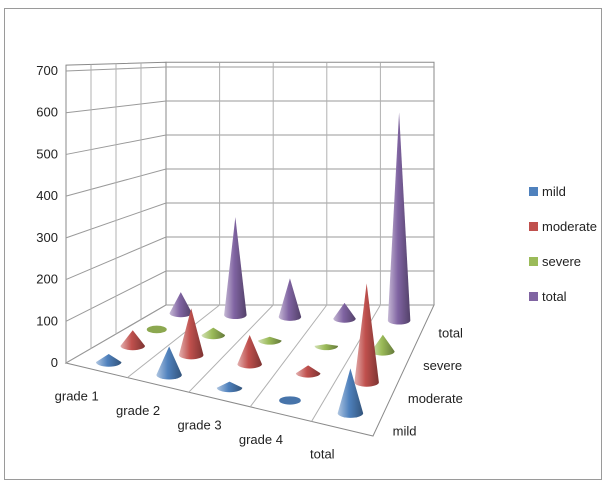 The image size is (609, 486). What do you see at coordinates (261, 439) in the screenshot?
I see `x-tick-label: grade 4` at bounding box center [261, 439].